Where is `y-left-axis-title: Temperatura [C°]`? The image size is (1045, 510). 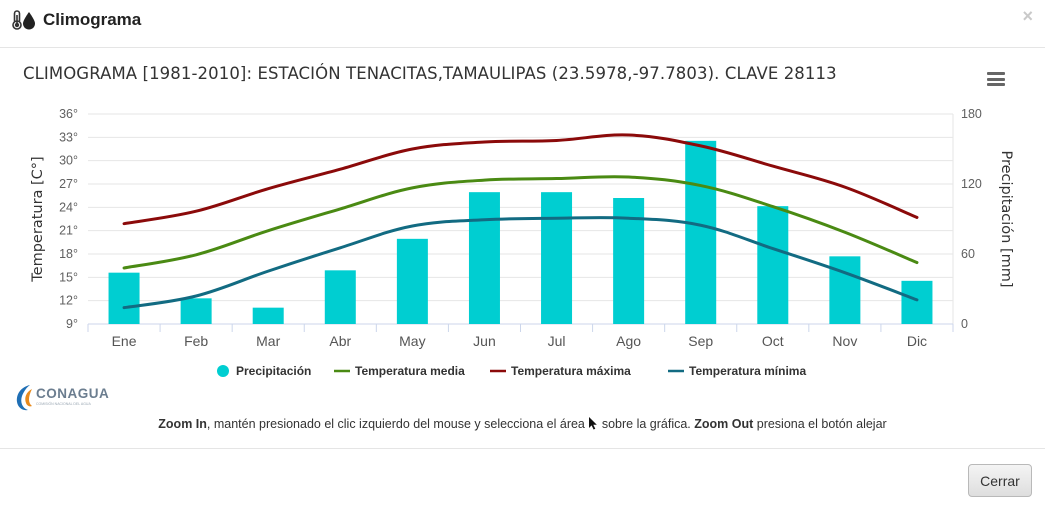
y-left-axis-title: Temperatura [C°] is located at coordinates (38, 219).